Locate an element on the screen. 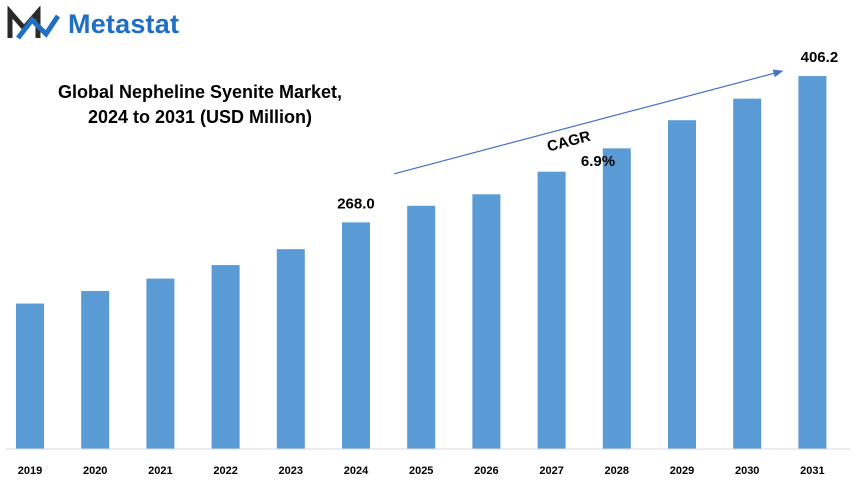  x-tick-label-2023: 2023 is located at coordinates (291, 471).